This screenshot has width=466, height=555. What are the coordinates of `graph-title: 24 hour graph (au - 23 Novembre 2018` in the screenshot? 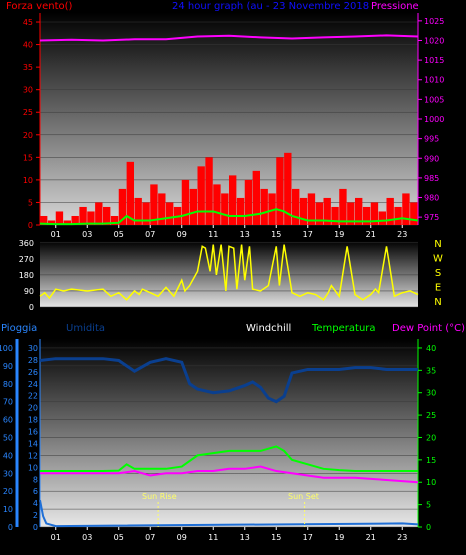 It's located at (270, 6).